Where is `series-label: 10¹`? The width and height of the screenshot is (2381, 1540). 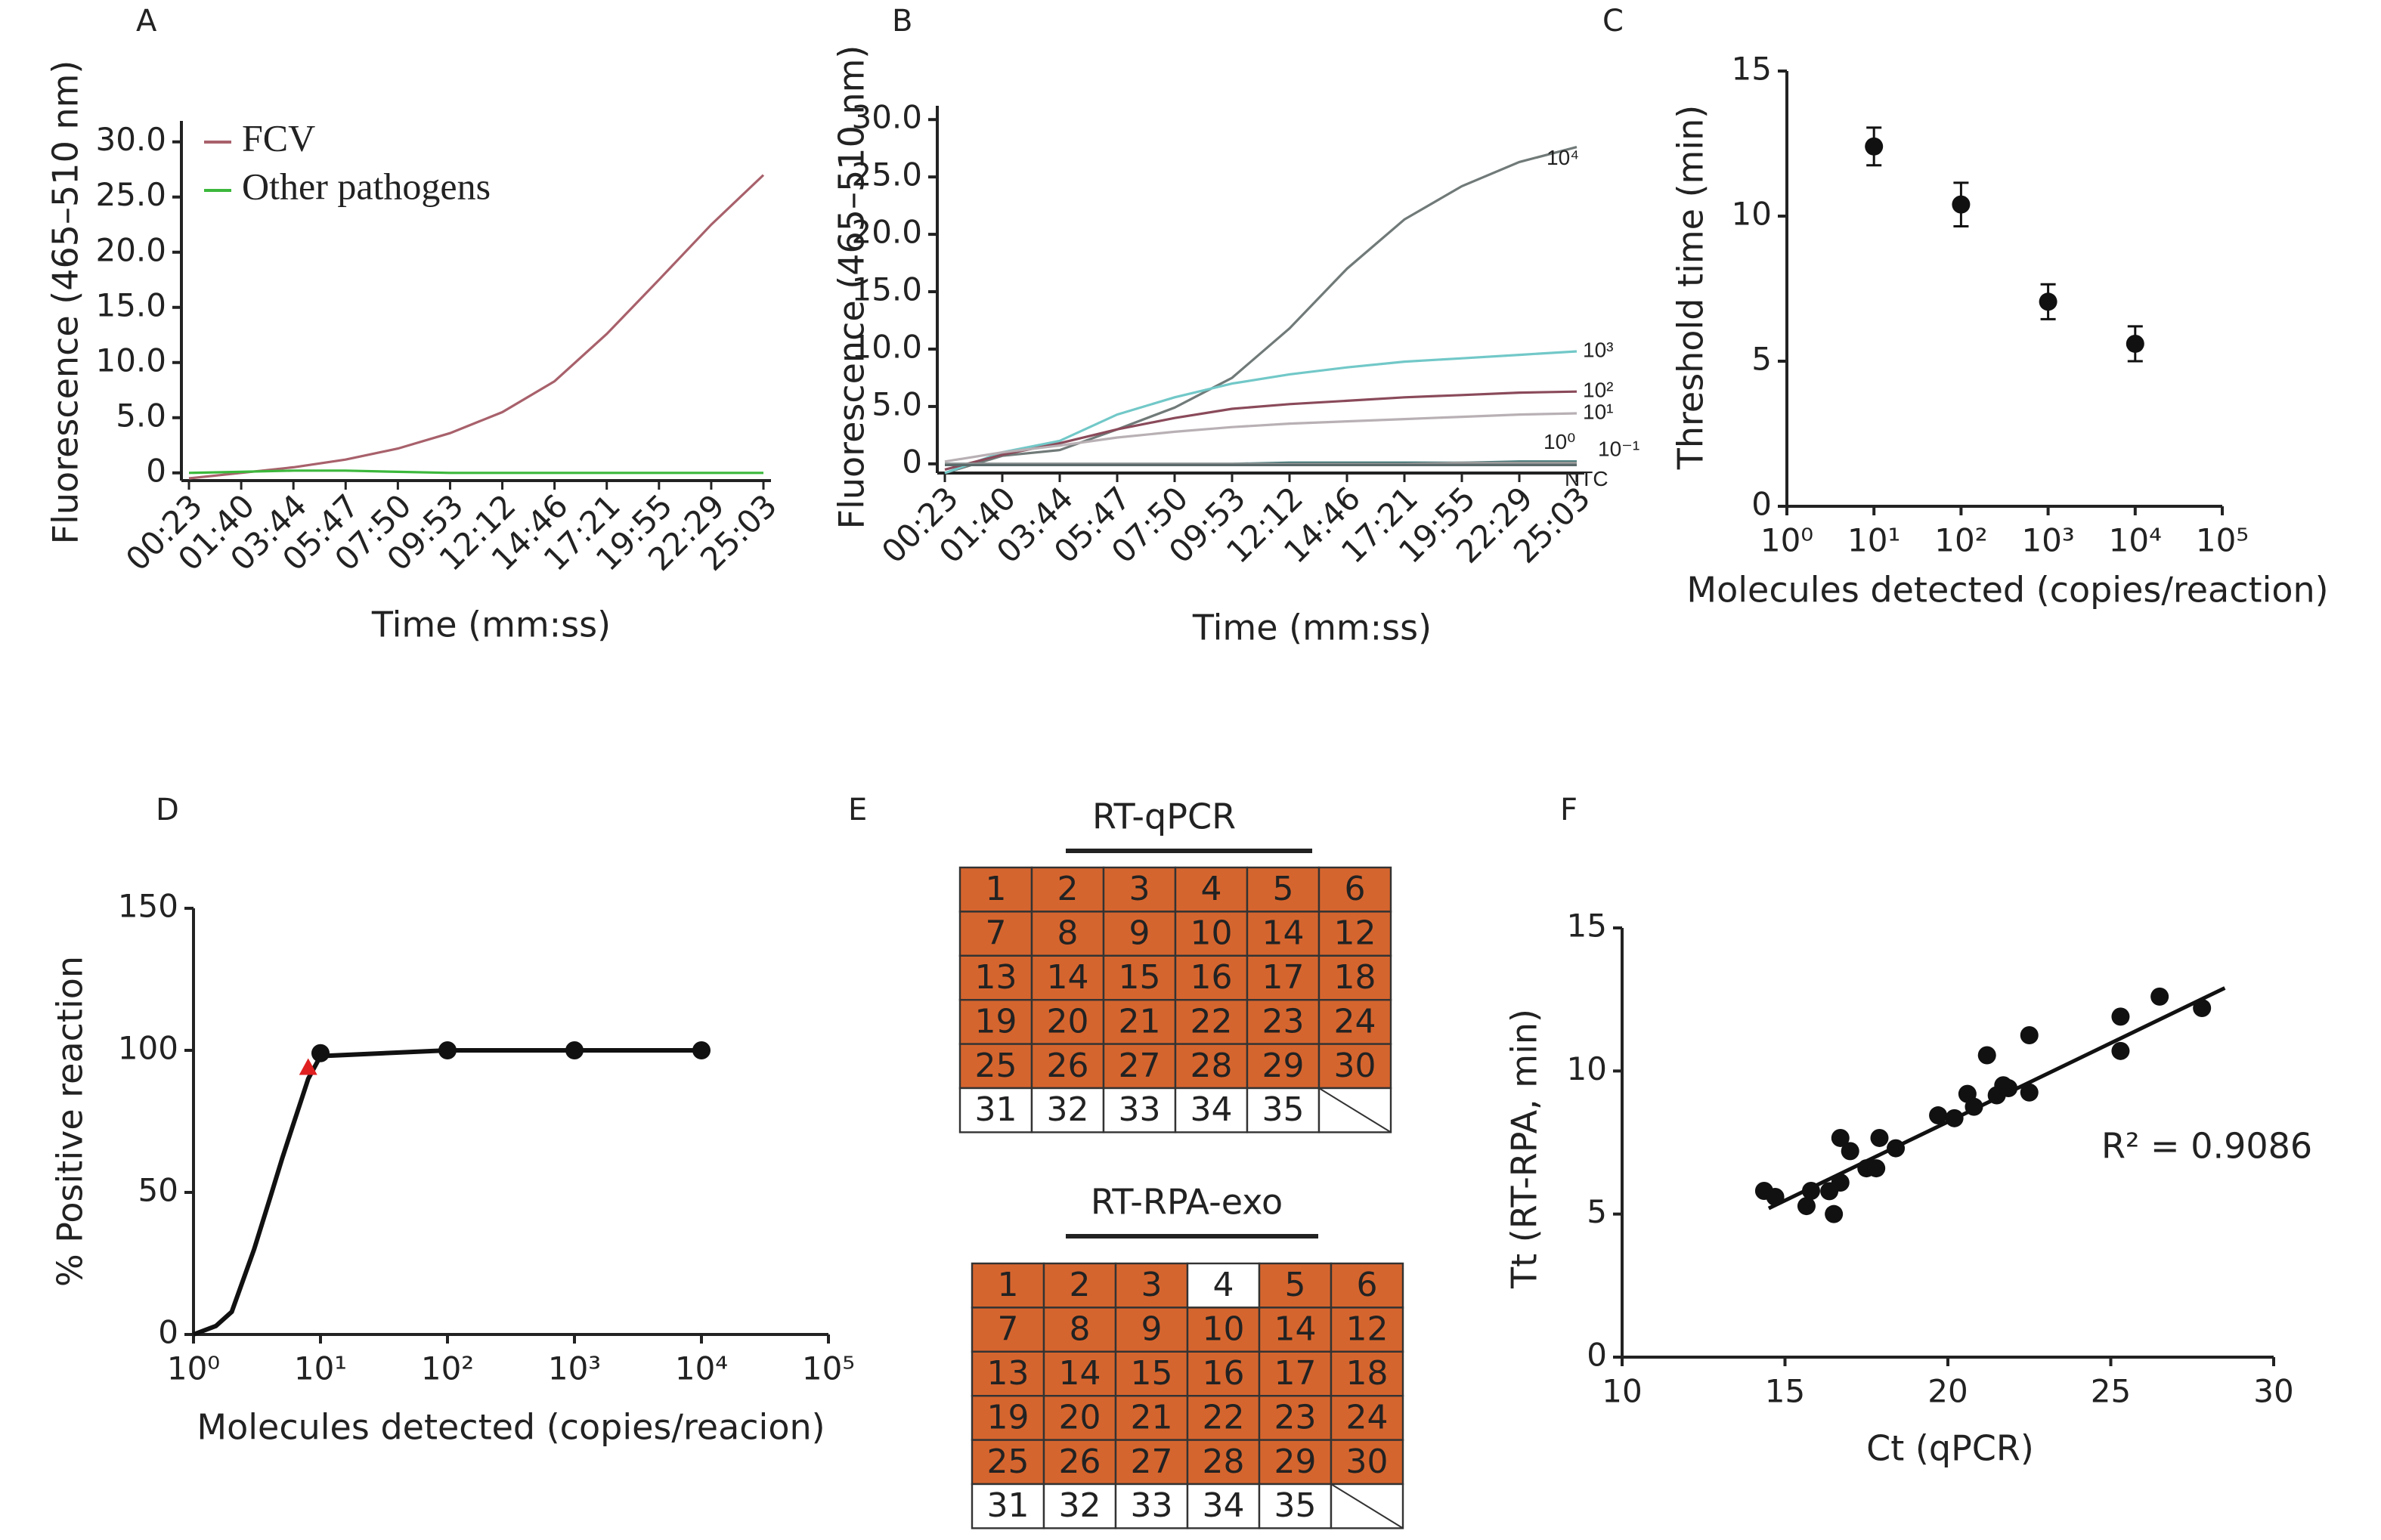
series-label: 10¹ is located at coordinates (1598, 411).